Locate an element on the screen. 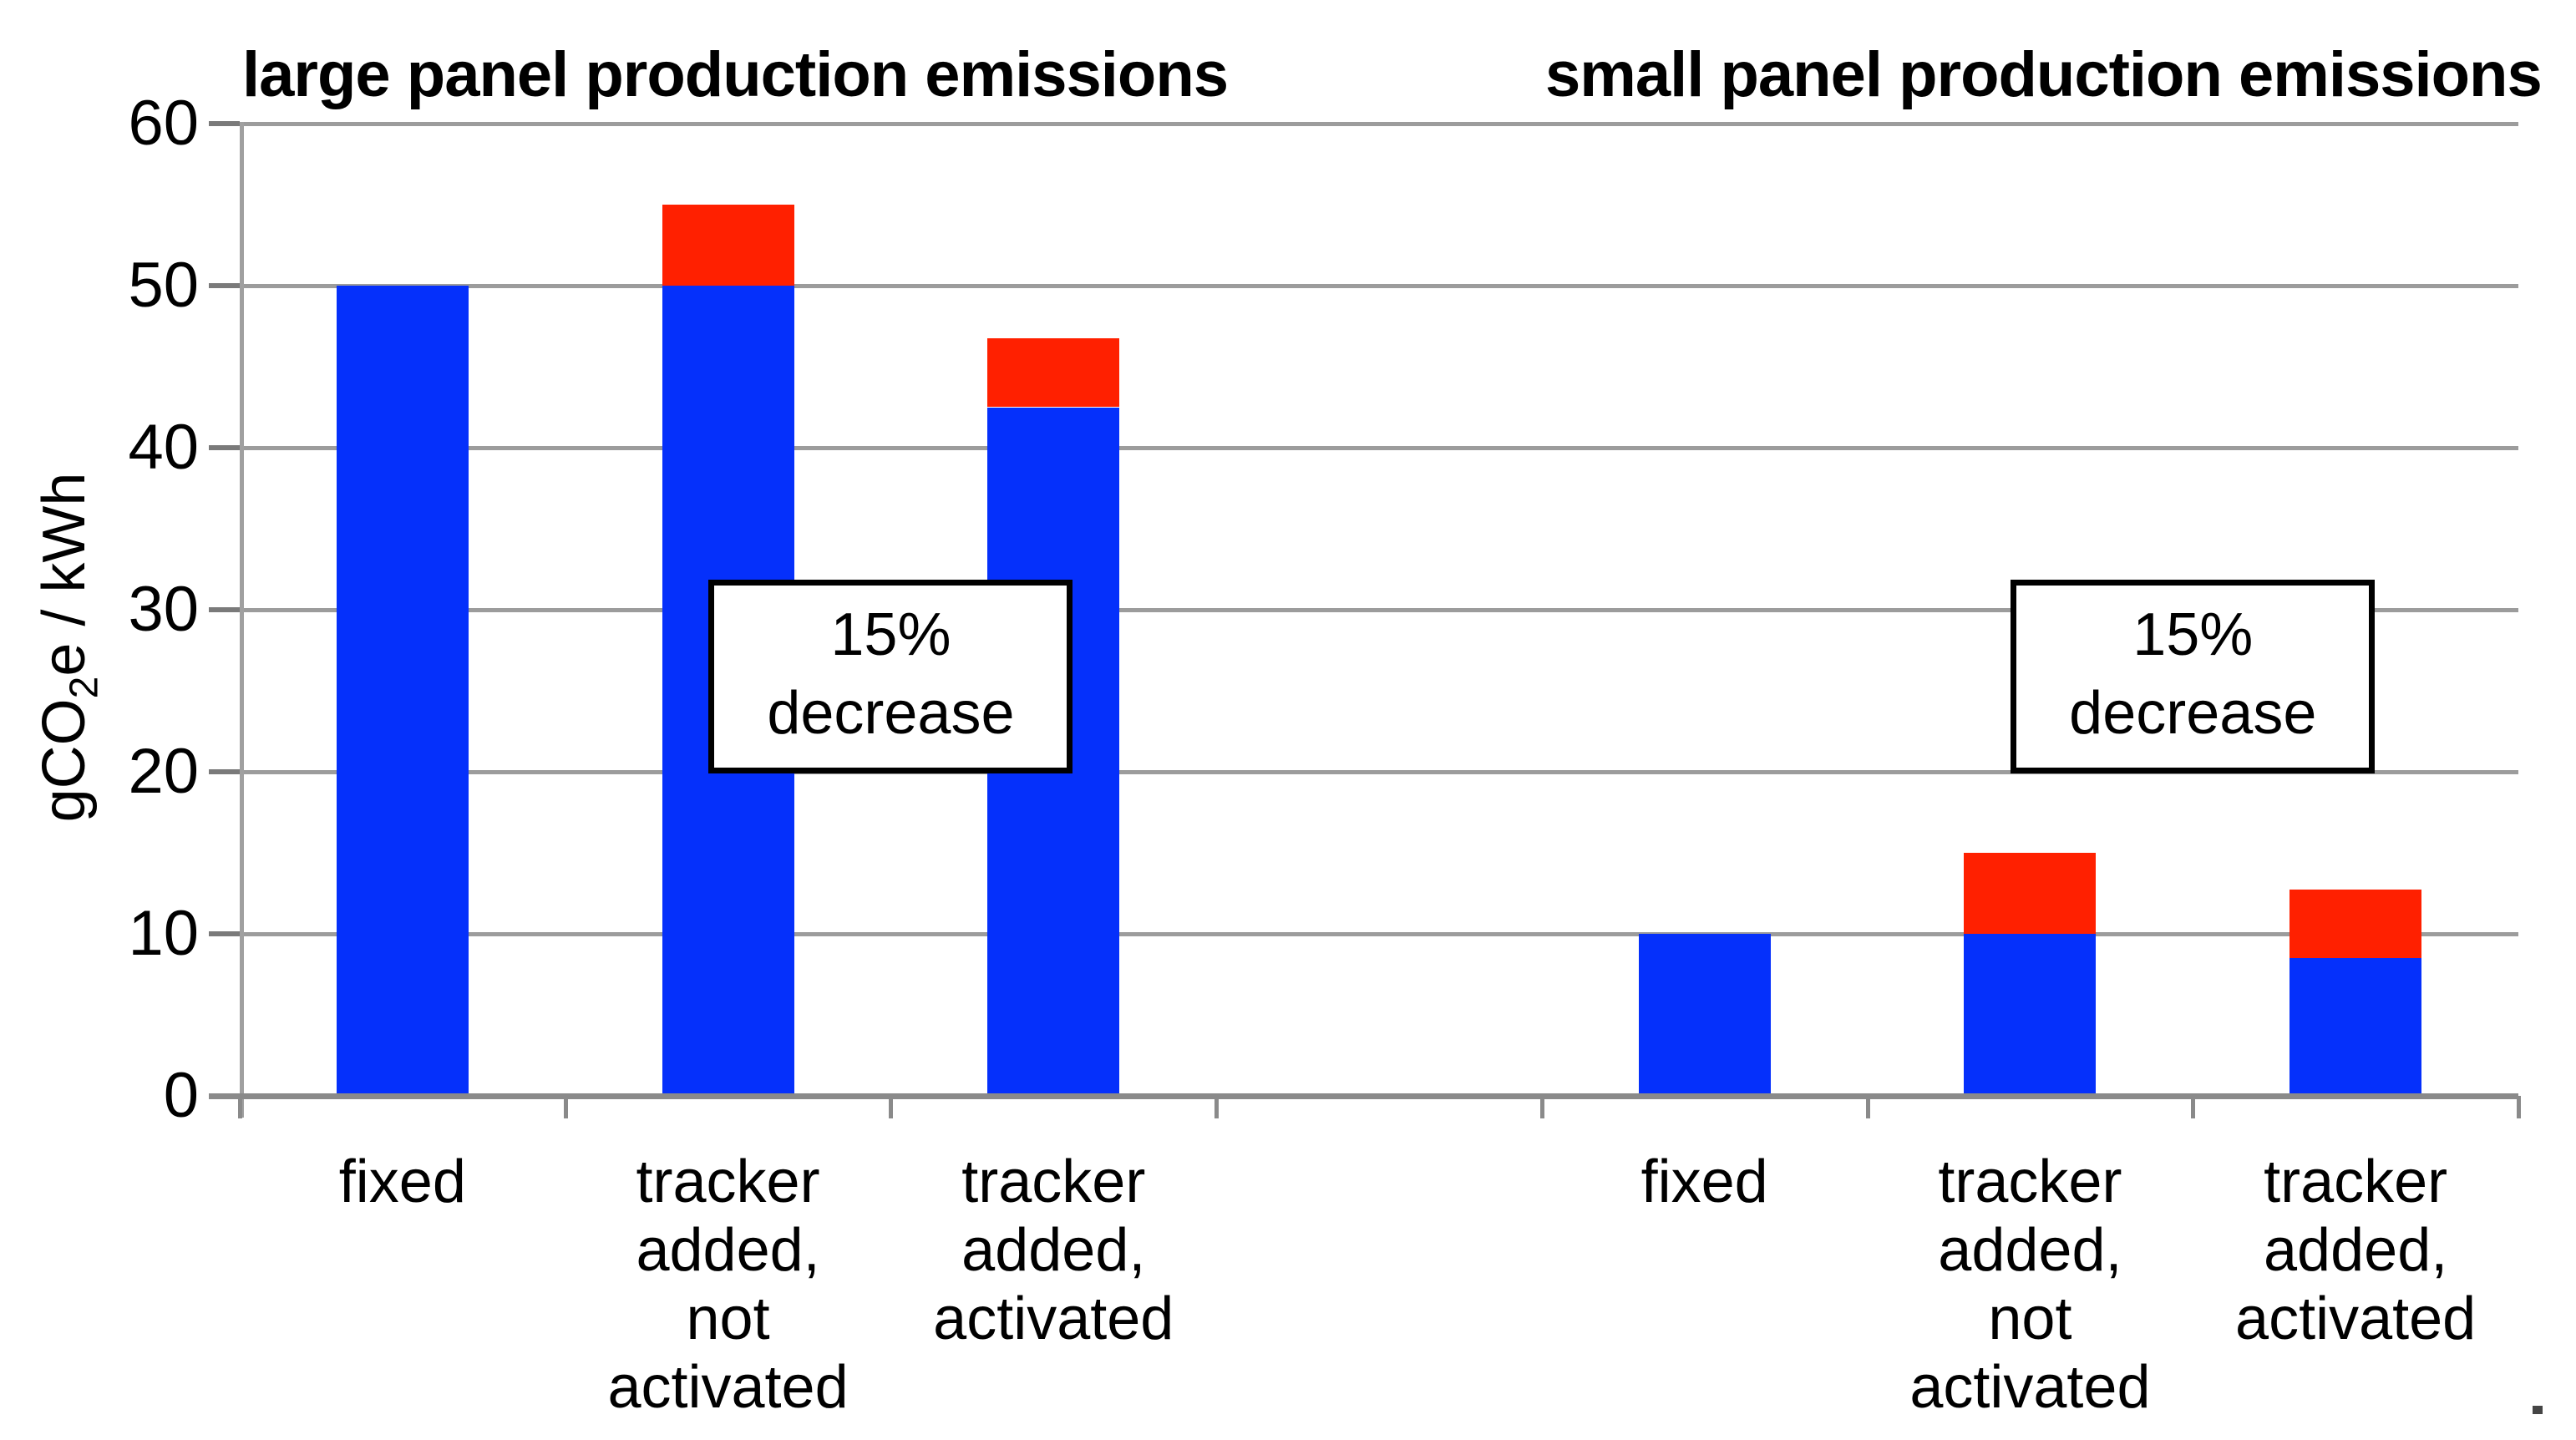 The width and height of the screenshot is (2576, 1440). y-axis-line is located at coordinates (242, 620).